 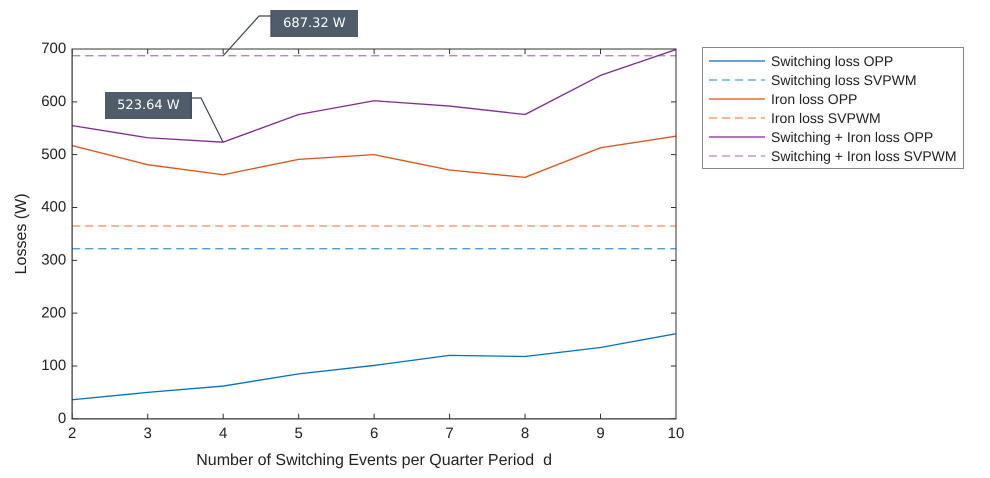 I want to click on legend-label: Iron loss OPP, so click(x=814, y=98).